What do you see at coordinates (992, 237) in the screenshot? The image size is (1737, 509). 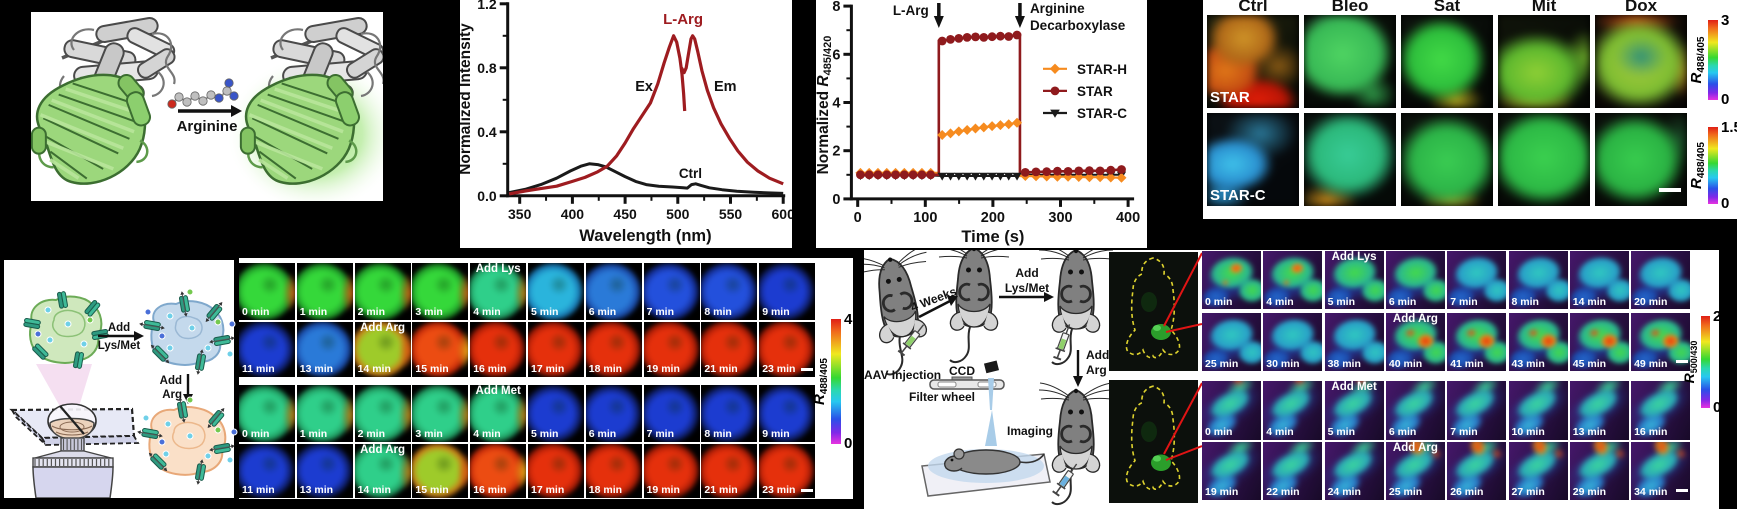 I see `svg-text: Time (s)` at bounding box center [992, 237].